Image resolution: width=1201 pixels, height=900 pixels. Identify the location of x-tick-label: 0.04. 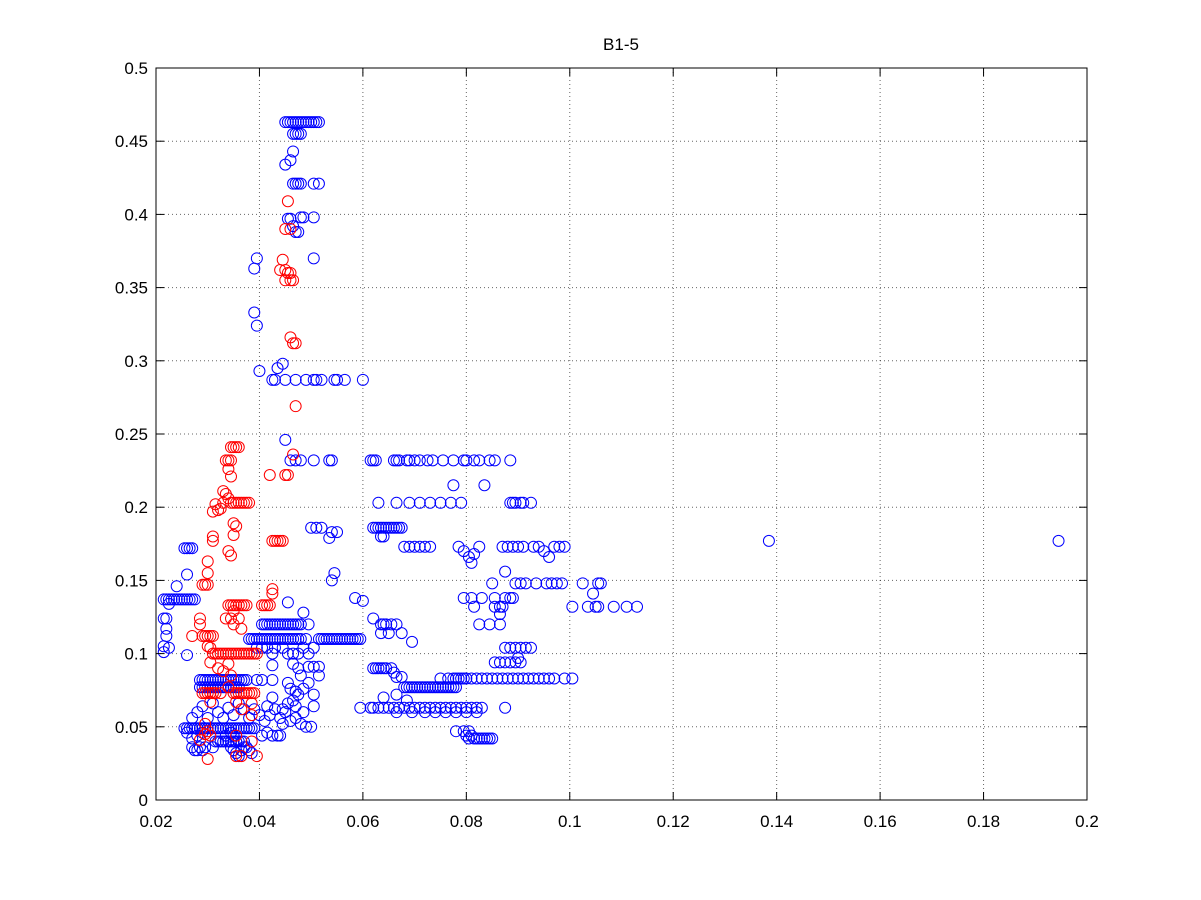
(259, 821).